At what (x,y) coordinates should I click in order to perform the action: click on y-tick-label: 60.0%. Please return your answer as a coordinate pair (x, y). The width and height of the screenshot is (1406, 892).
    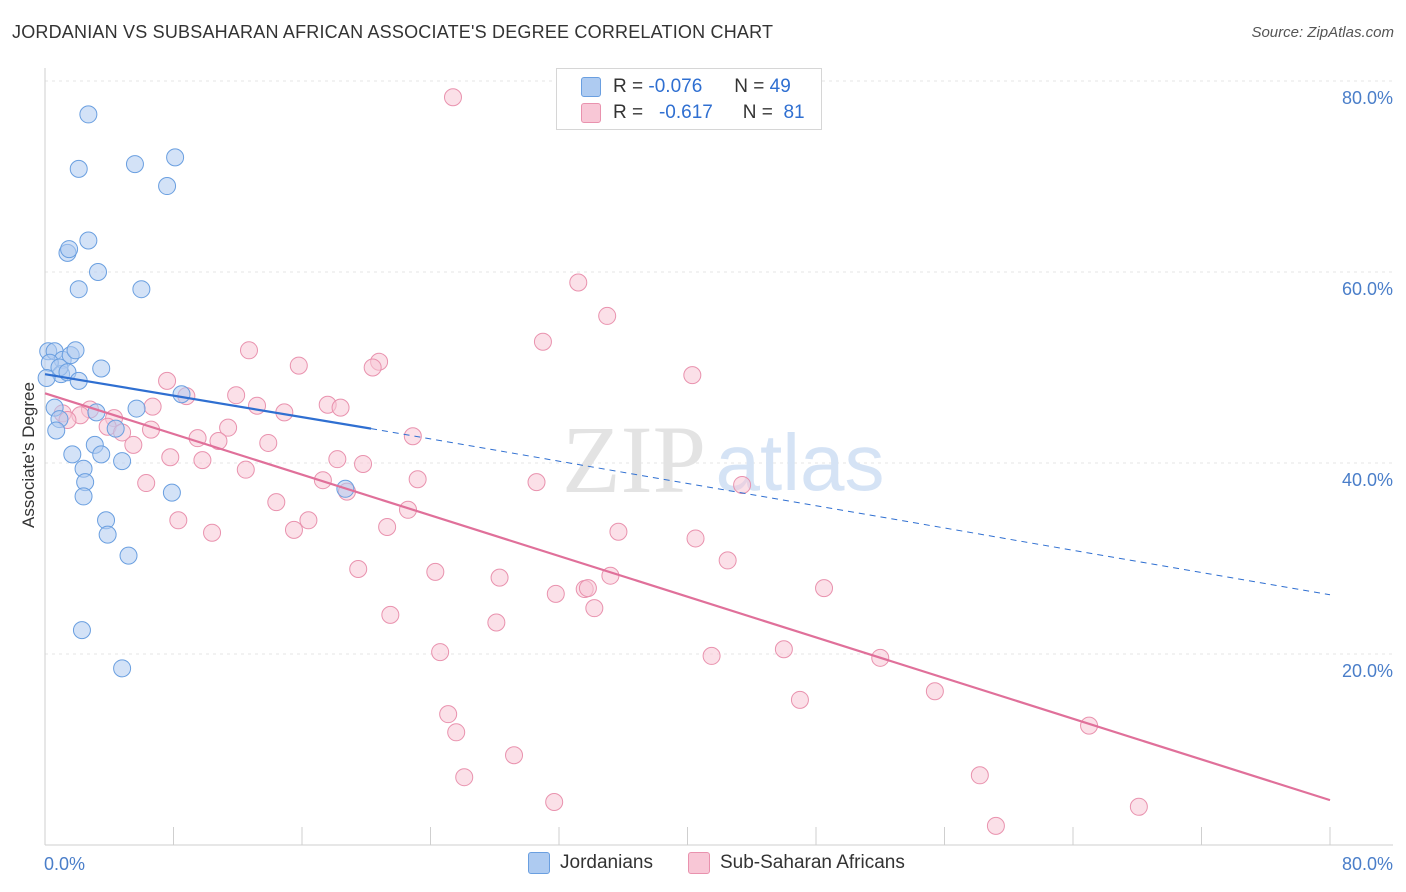
    Looking at the image, I should click on (1367, 289).